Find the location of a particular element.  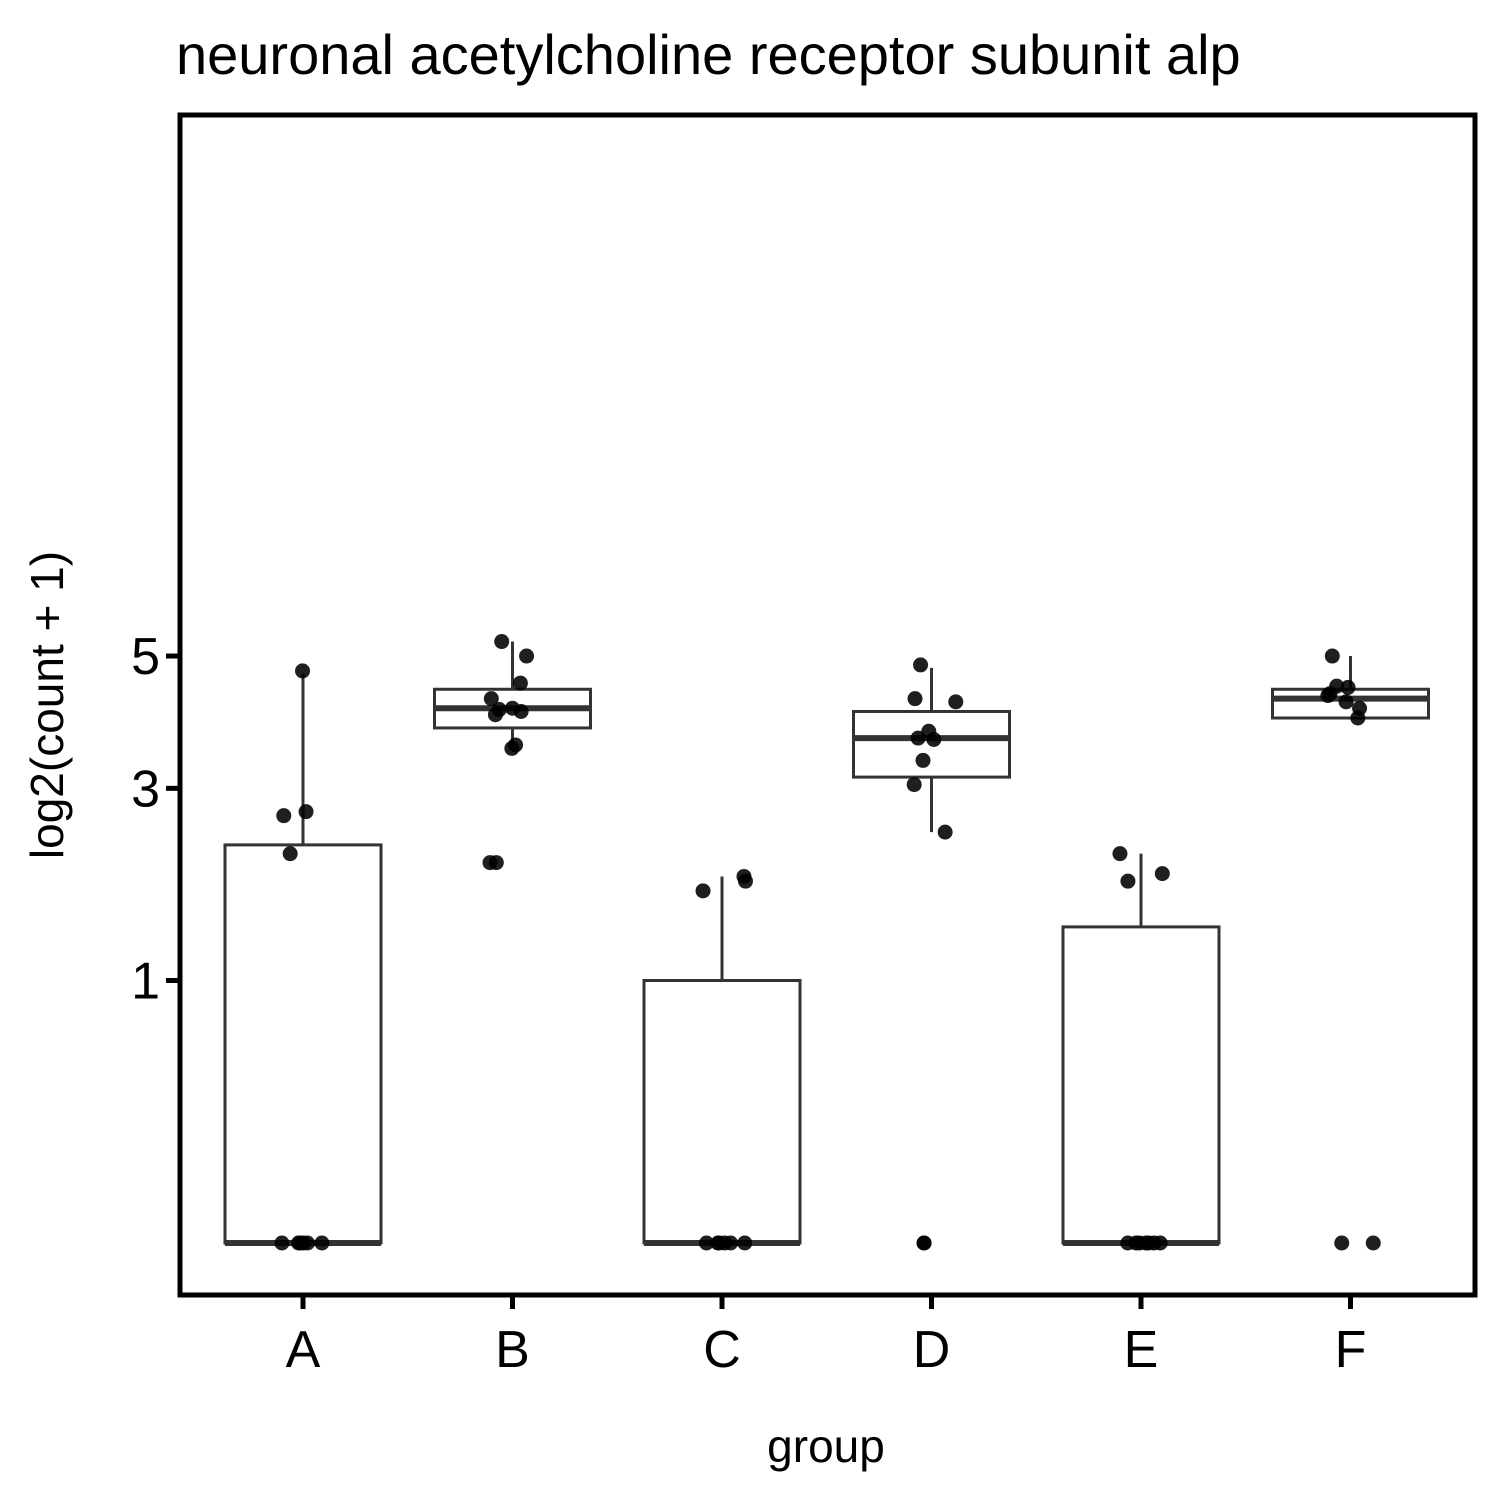

box-group-d is located at coordinates (931, 750).